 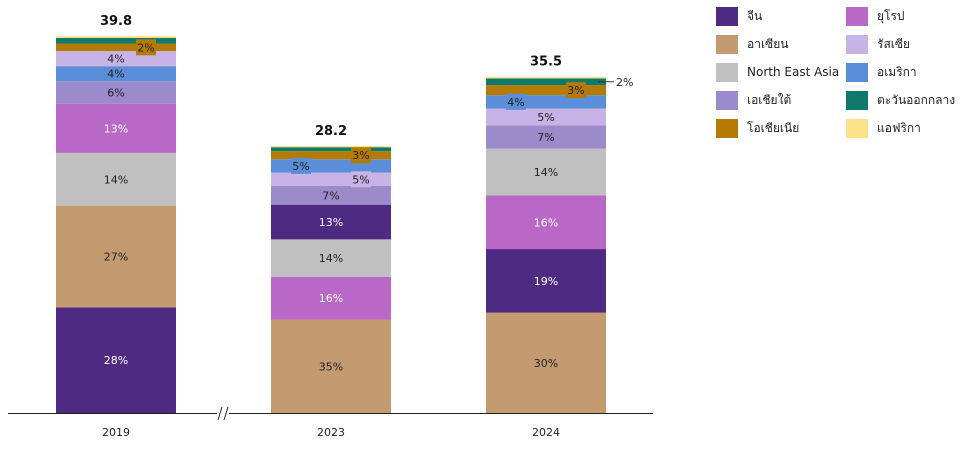 What do you see at coordinates (857, 128) in the screenshot?
I see `legend-swatch-africa` at bounding box center [857, 128].